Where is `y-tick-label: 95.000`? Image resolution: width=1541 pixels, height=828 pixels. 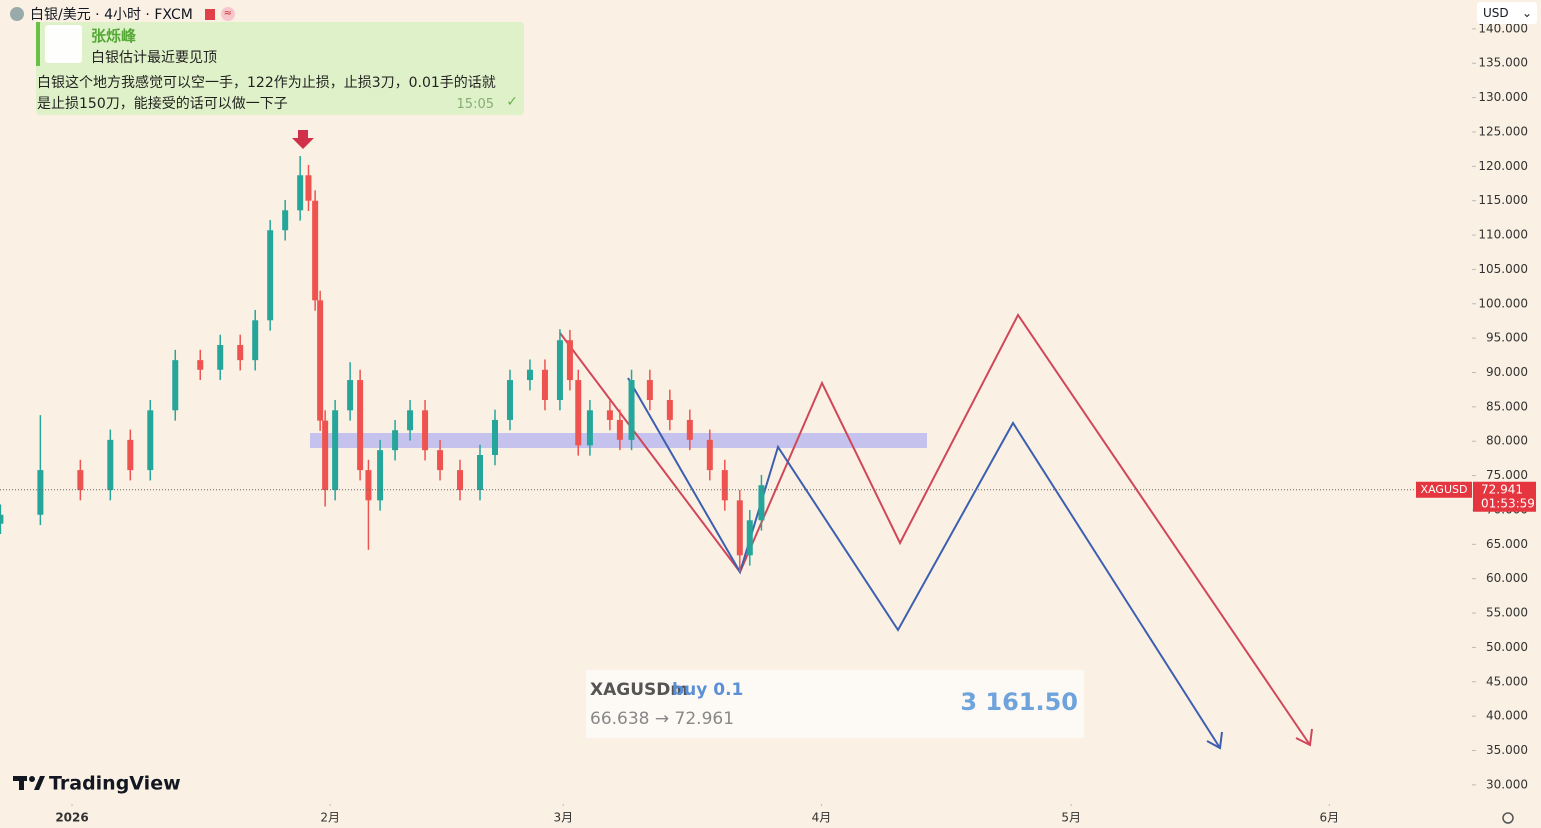 y-tick-label: 95.000 is located at coordinates (1507, 338).